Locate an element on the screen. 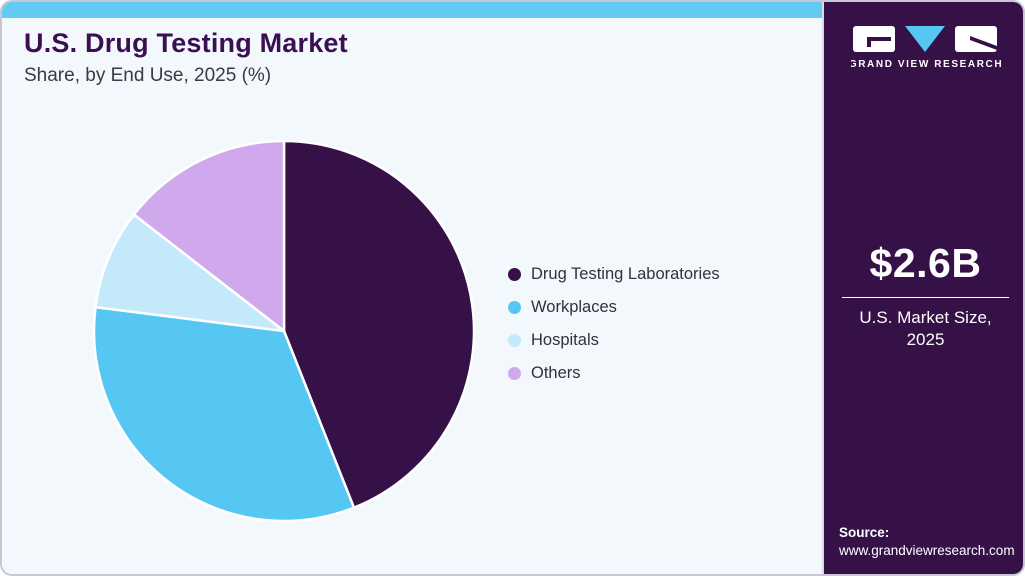 Image resolution: width=1025 pixels, height=576 pixels. pie-slice-others is located at coordinates (209, 236).